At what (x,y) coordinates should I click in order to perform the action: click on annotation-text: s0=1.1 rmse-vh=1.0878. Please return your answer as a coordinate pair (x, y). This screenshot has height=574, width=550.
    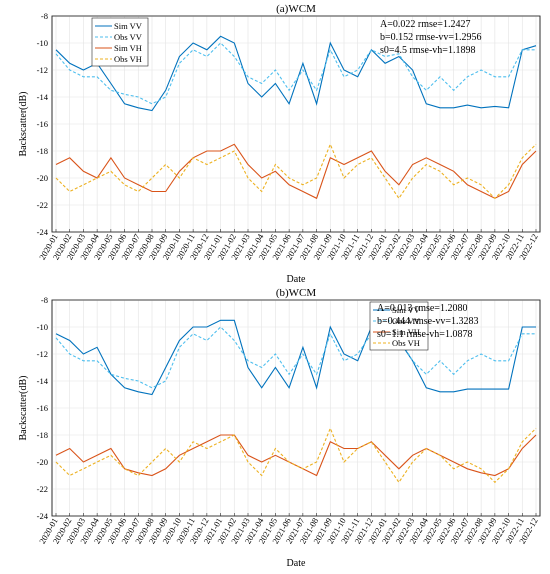
    Looking at the image, I should click on (424, 334).